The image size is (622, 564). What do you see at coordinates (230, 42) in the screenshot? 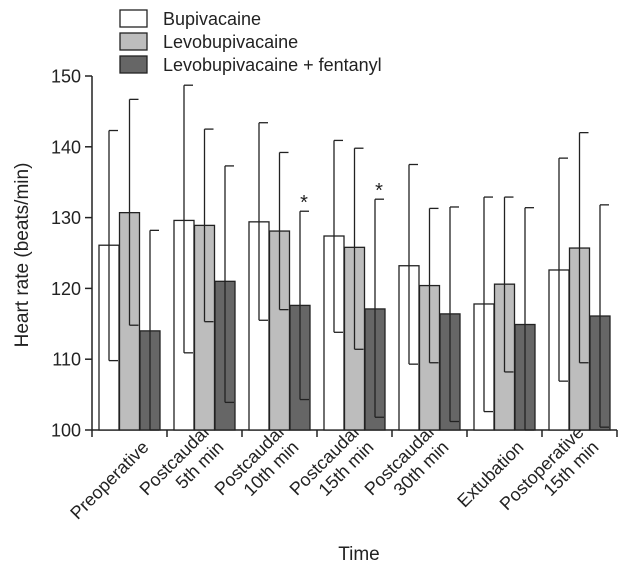
I see `legend-label: Levobupivacaine` at bounding box center [230, 42].